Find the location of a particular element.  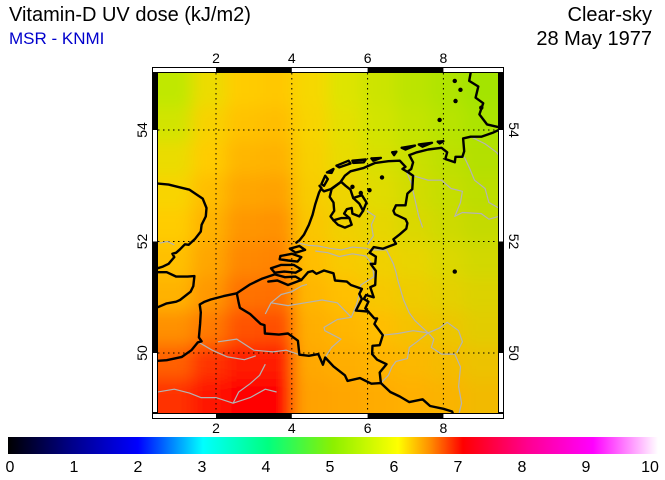

lon-tick-label-bottom: 4 is located at coordinates (292, 428).